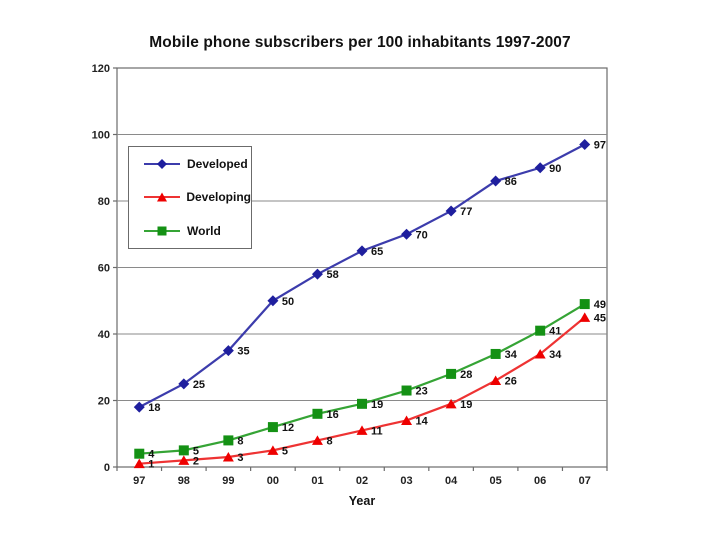 The image size is (720, 540). What do you see at coordinates (600, 145) in the screenshot?
I see `series-developed-label-07: 97` at bounding box center [600, 145].